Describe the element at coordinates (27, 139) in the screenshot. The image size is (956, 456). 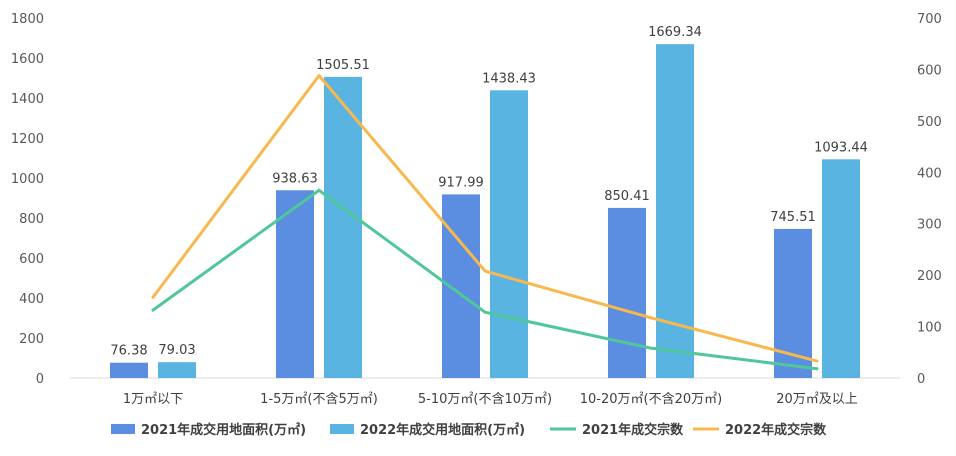
I see `y-left-tick-label: 1200` at that location.